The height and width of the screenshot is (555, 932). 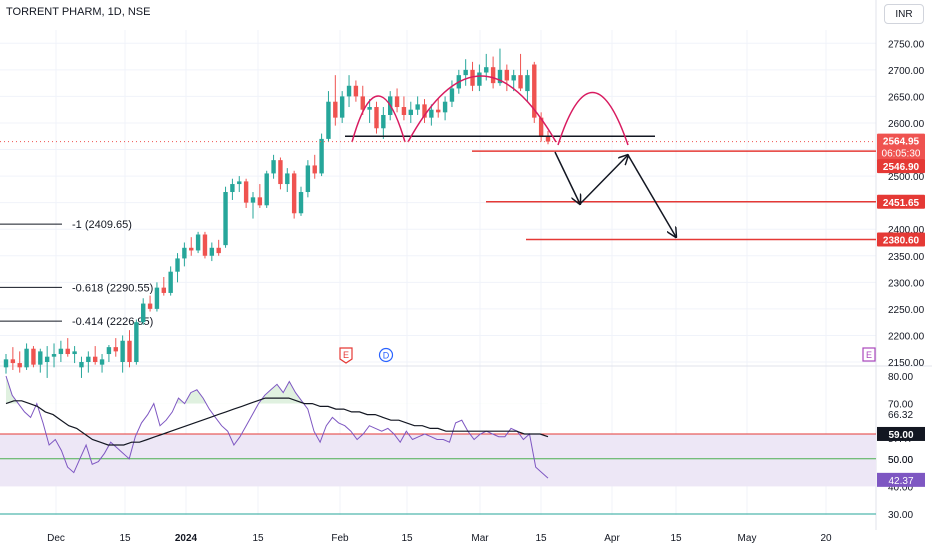 I want to click on svg-text: 06:05:30, so click(x=901, y=154).